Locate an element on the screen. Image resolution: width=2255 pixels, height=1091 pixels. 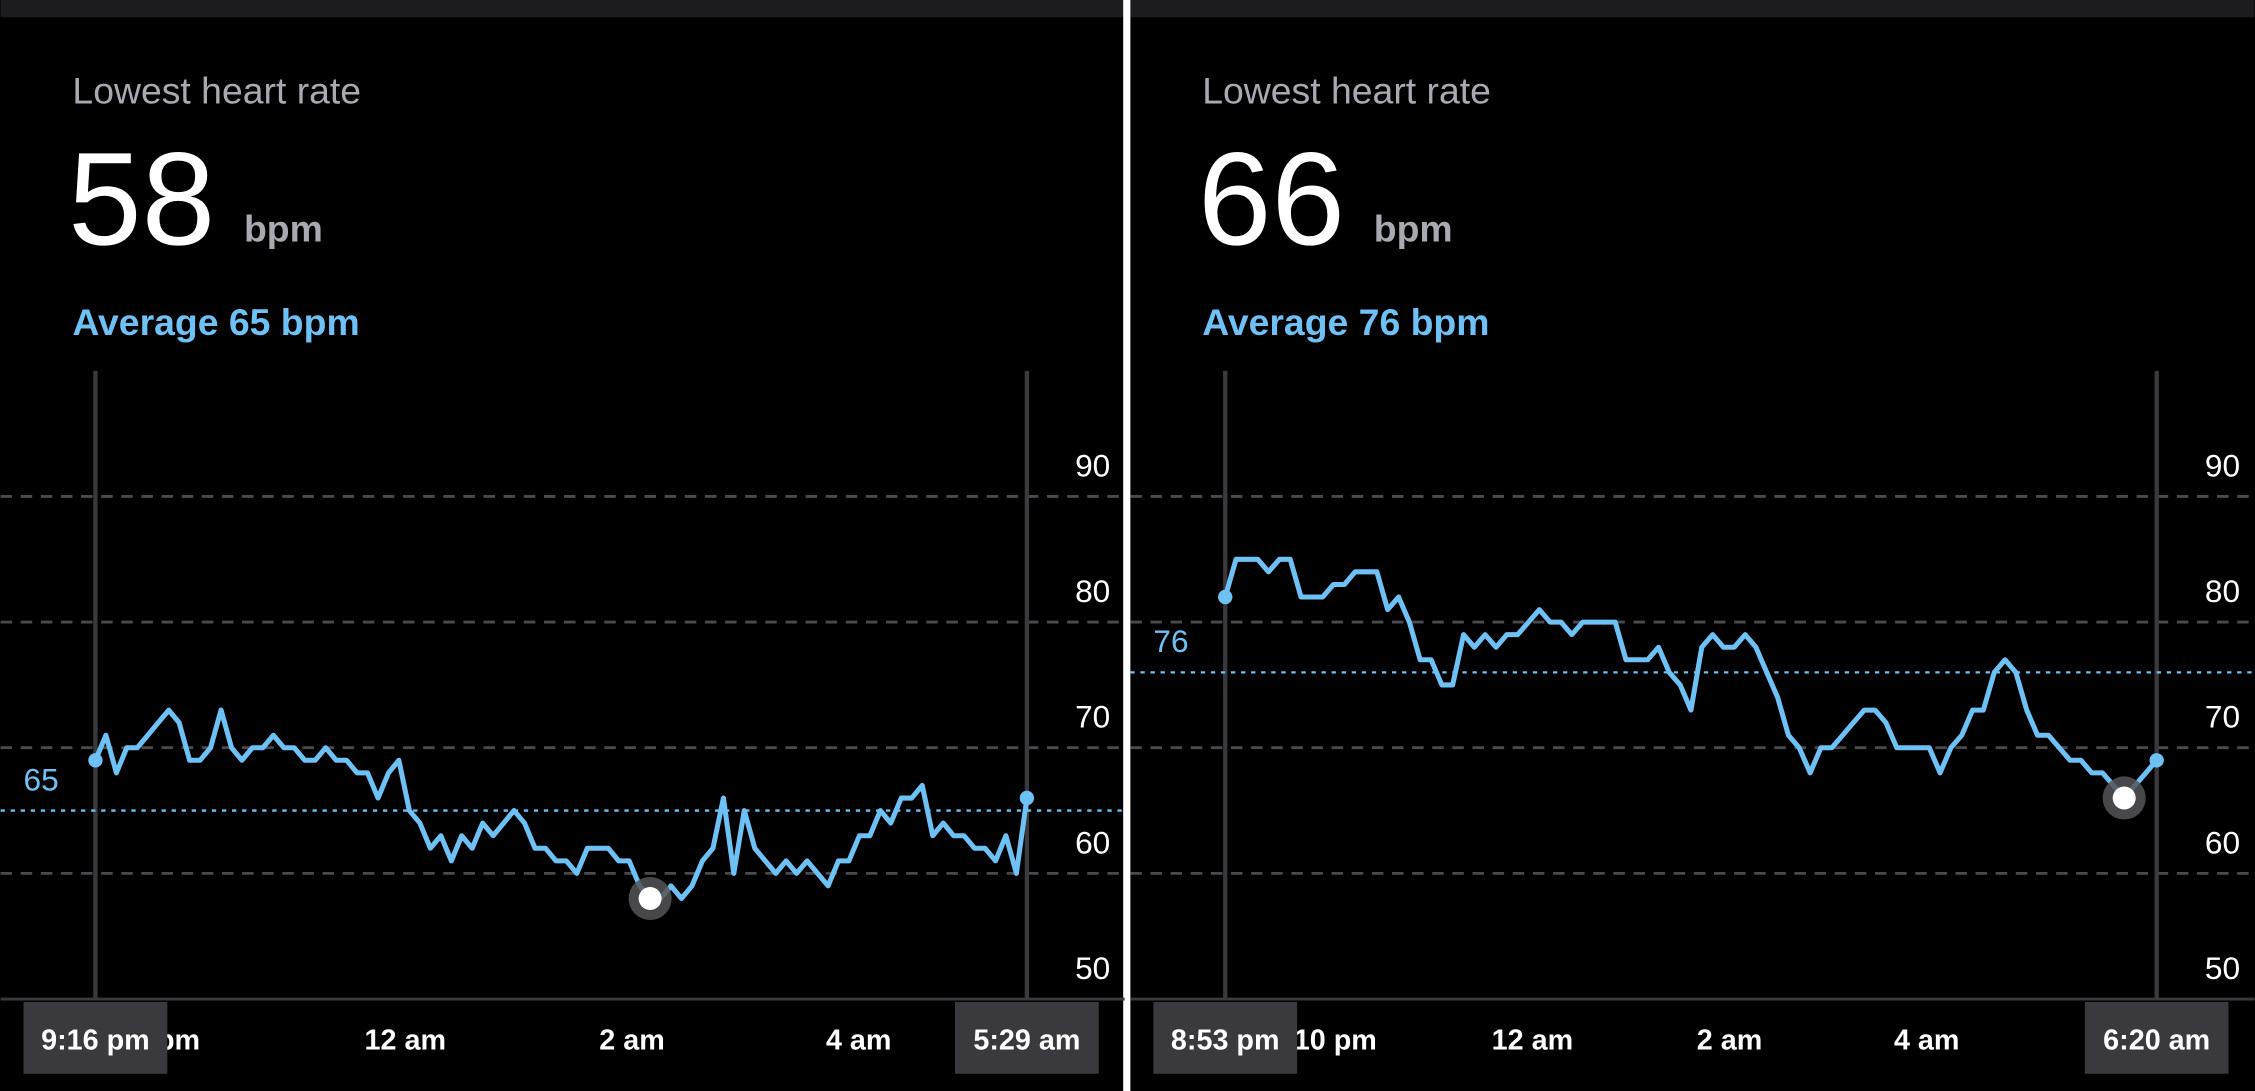
x-tick-label: 10 pm is located at coordinates (1335, 1040).